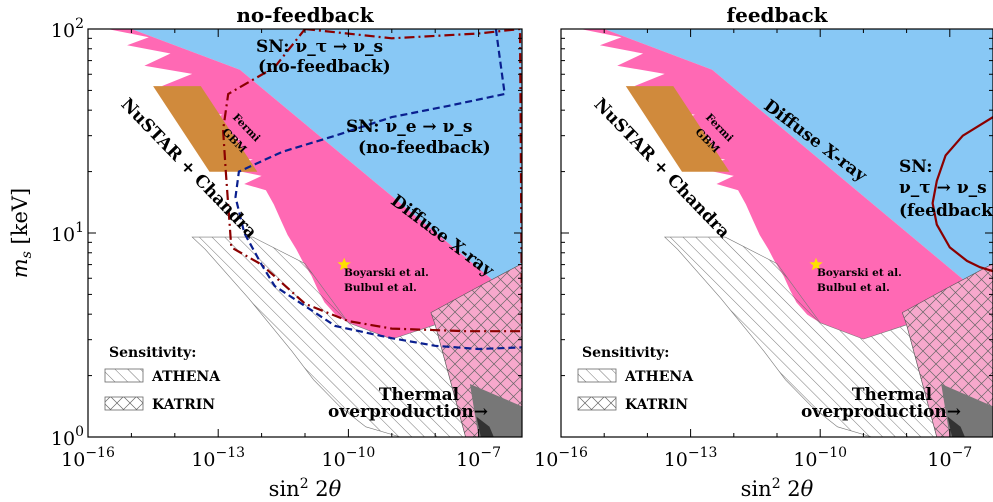 The height and width of the screenshot is (502, 993). I want to click on label-sn-feedback: (feedback), so click(946, 211).